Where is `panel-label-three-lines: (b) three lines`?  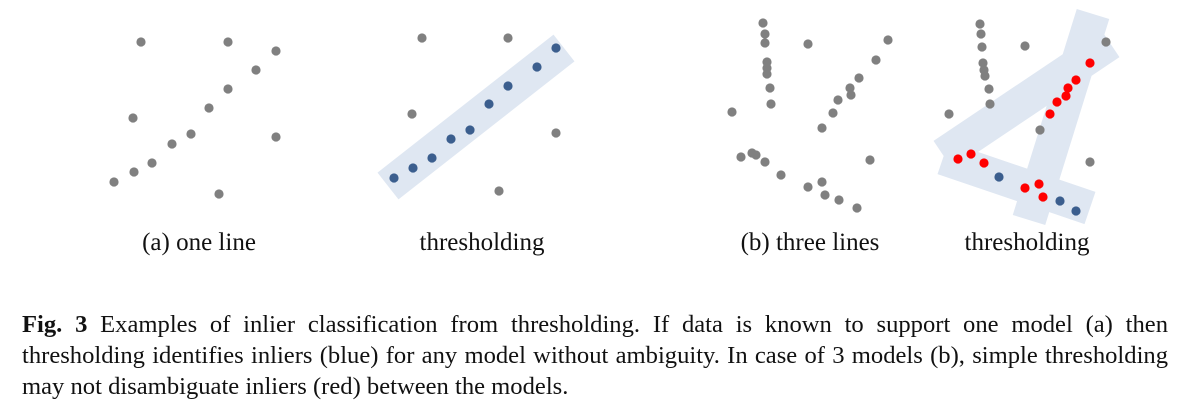
panel-label-three-lines: (b) three lines is located at coordinates (810, 242).